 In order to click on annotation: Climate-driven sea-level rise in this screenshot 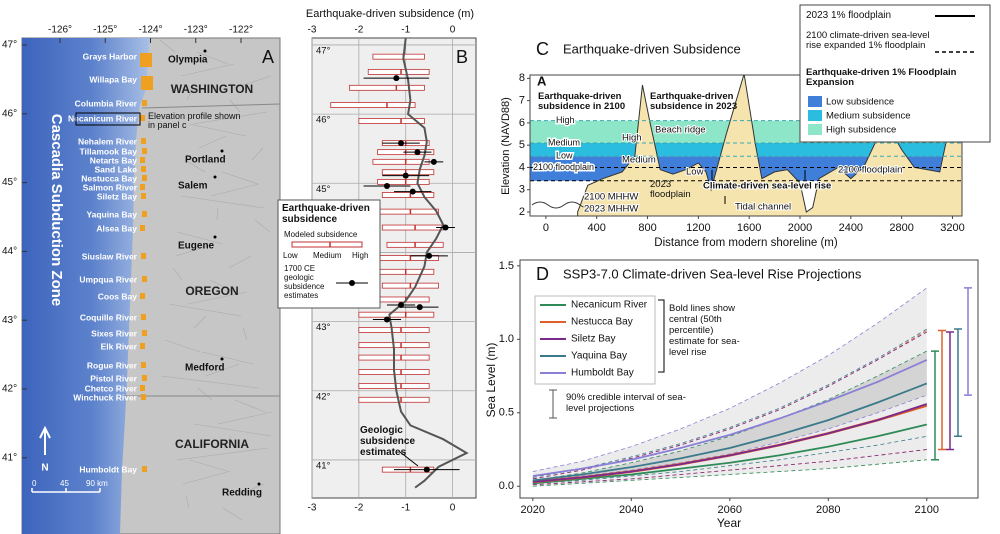, I will do `click(767, 186)`.